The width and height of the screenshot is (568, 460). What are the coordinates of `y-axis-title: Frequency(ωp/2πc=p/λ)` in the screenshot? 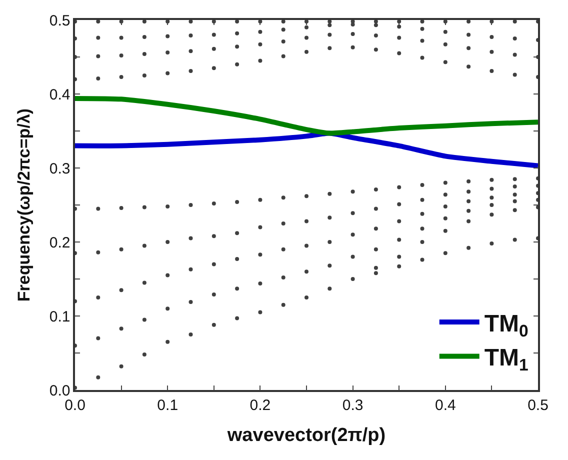 It's located at (24, 205).